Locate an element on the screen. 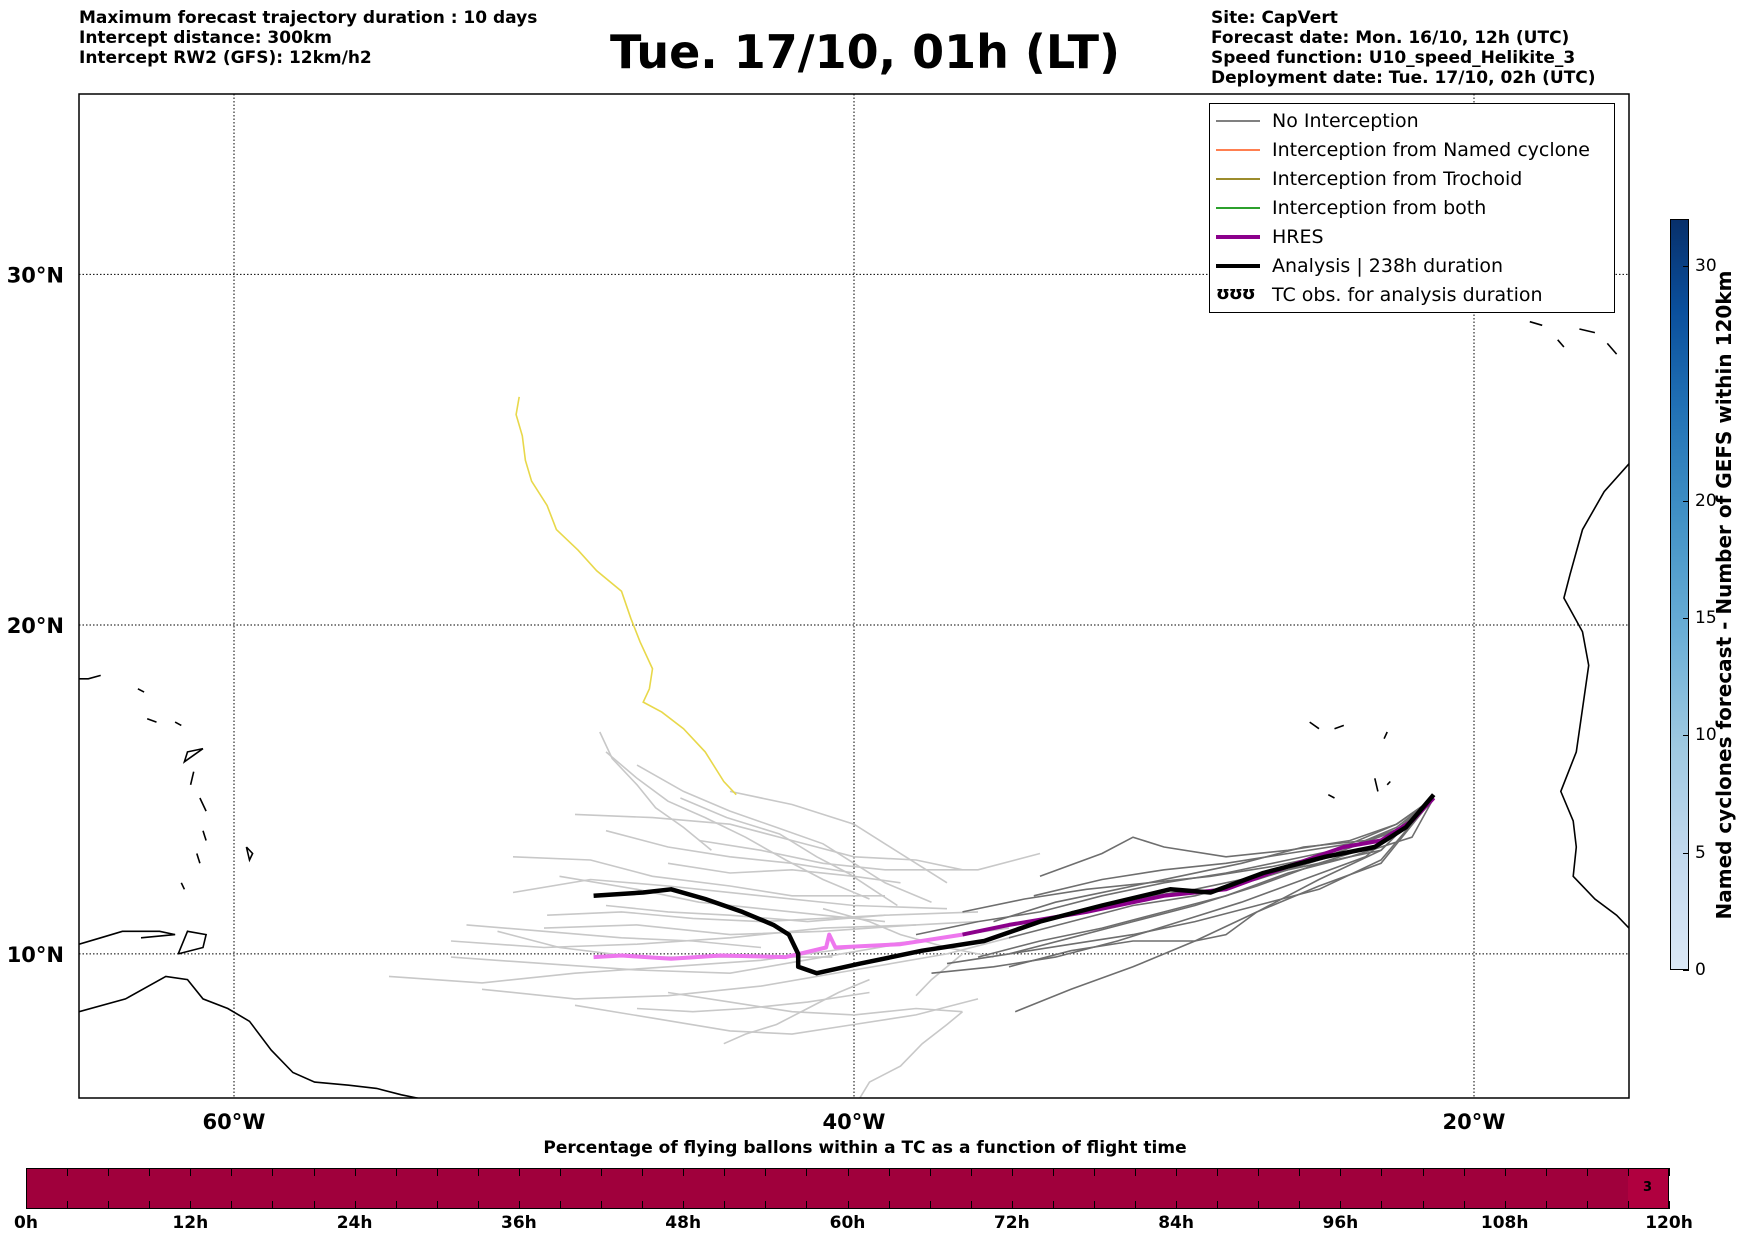 The width and height of the screenshot is (1752, 1241). legend-item: Analysis | 238h duration is located at coordinates (1412, 266).